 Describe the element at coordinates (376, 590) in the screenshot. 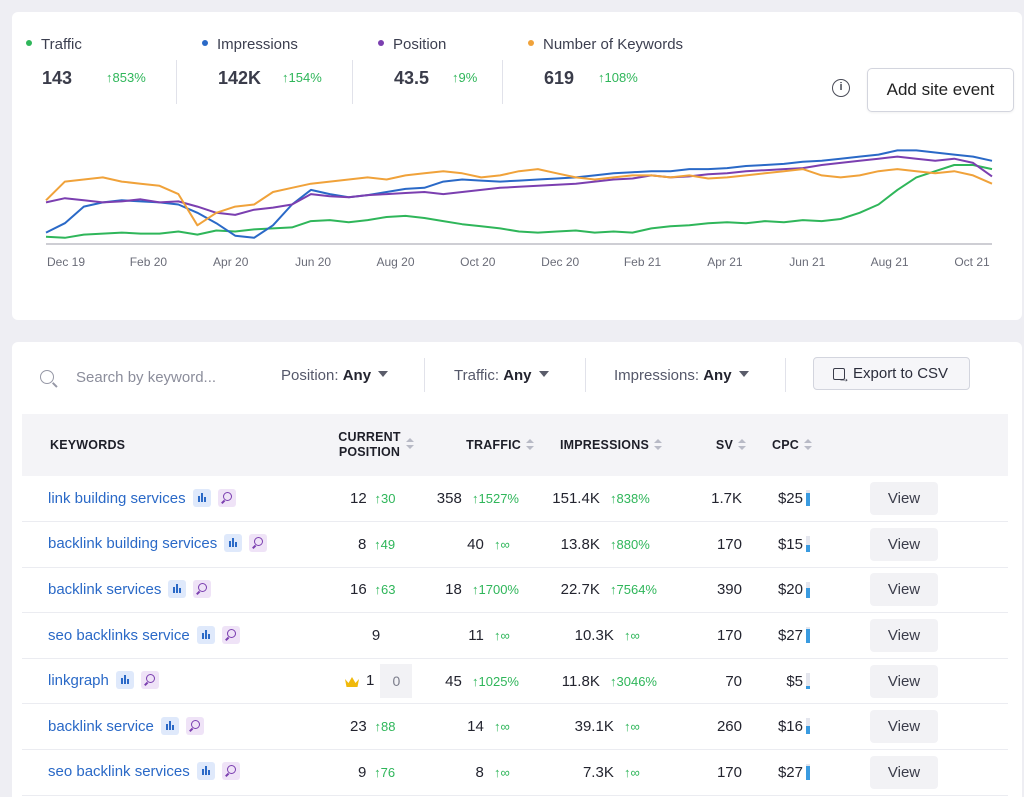

I see `position-cell: 16 ↑63` at that location.